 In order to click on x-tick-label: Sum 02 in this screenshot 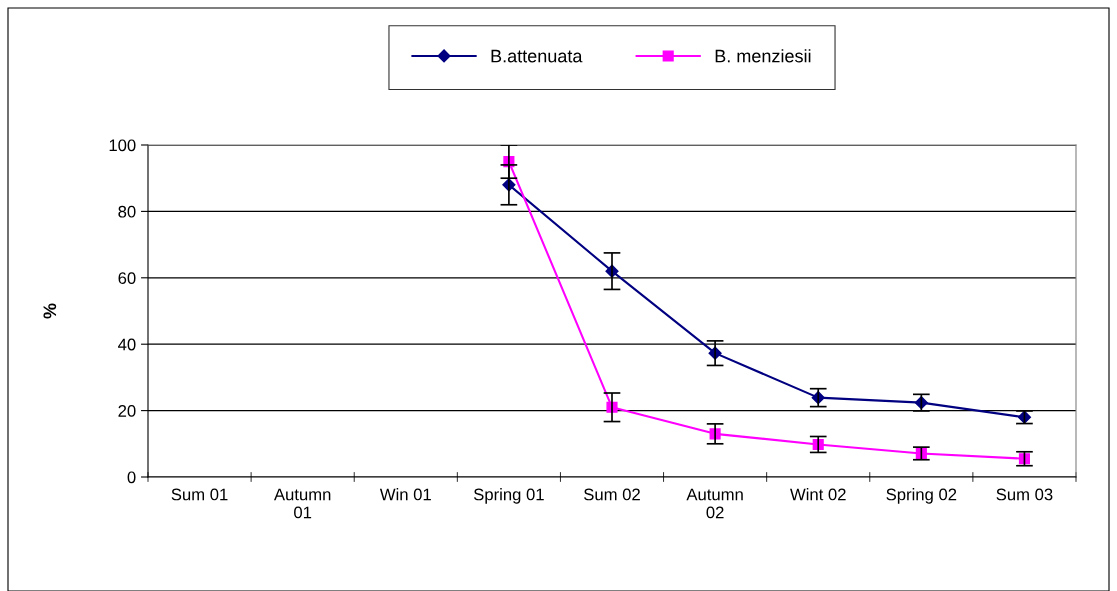, I will do `click(612, 494)`.